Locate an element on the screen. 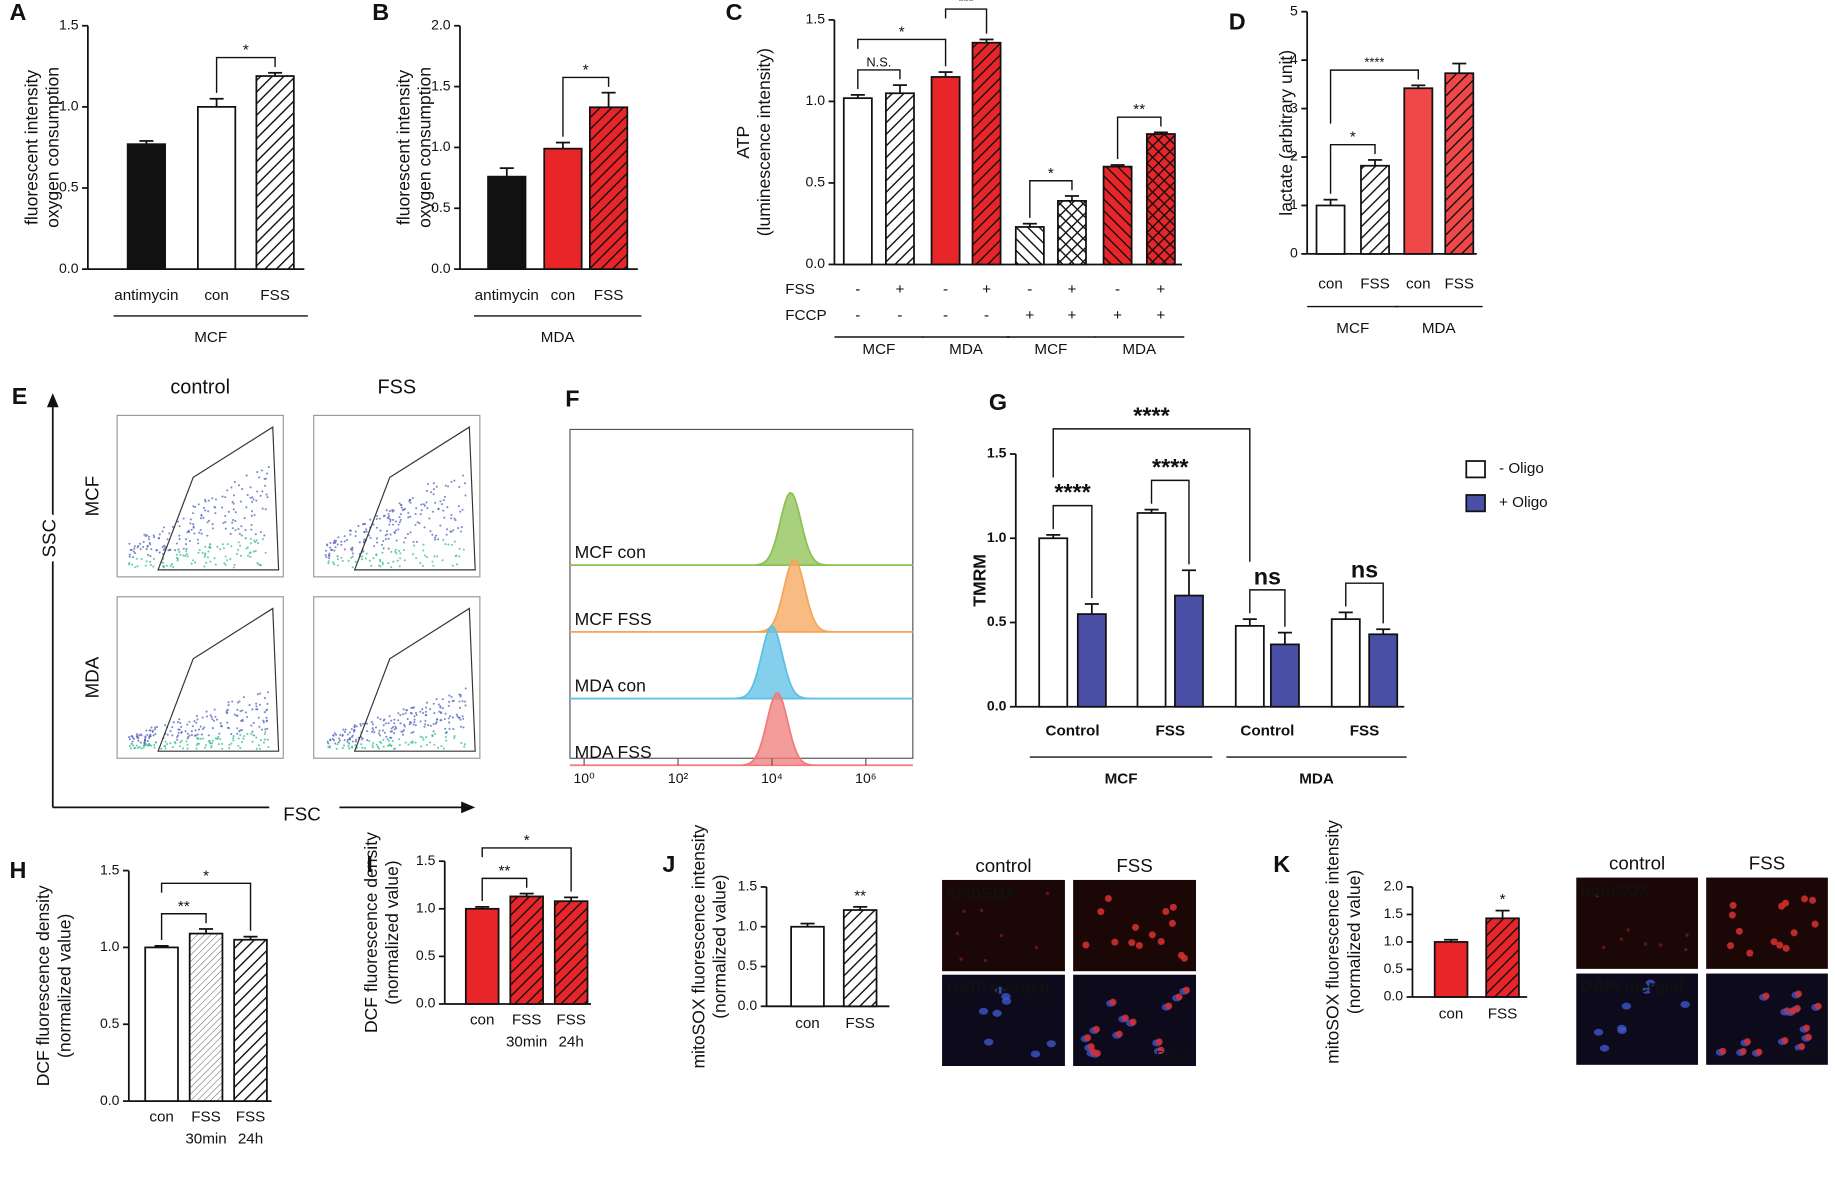 Image resolution: width=1835 pixels, height=1183 pixels. group-label: MCF is located at coordinates (1121, 778).